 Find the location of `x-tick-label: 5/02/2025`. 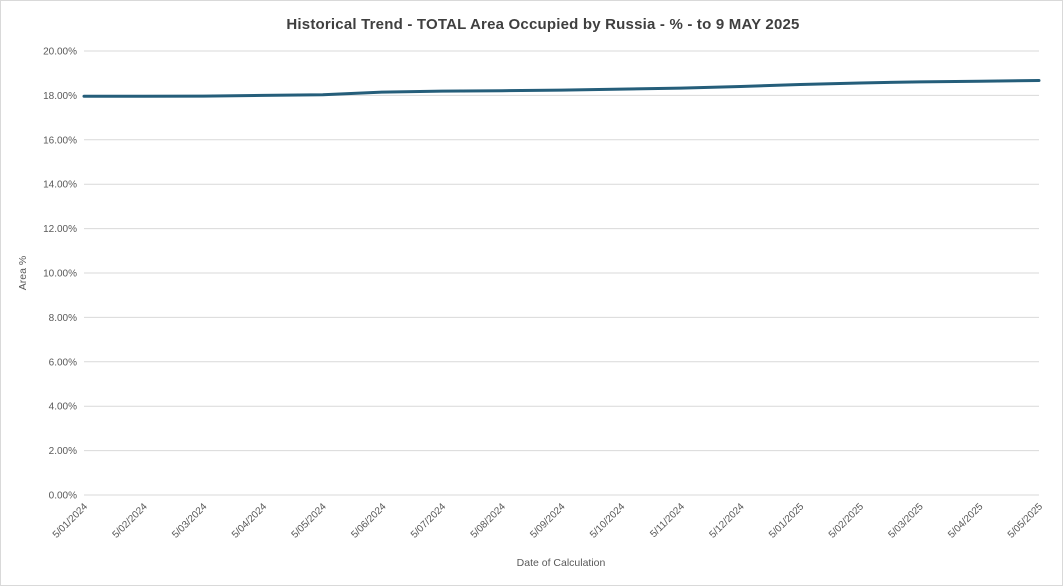

x-tick-label: 5/02/2025 is located at coordinates (847, 521).